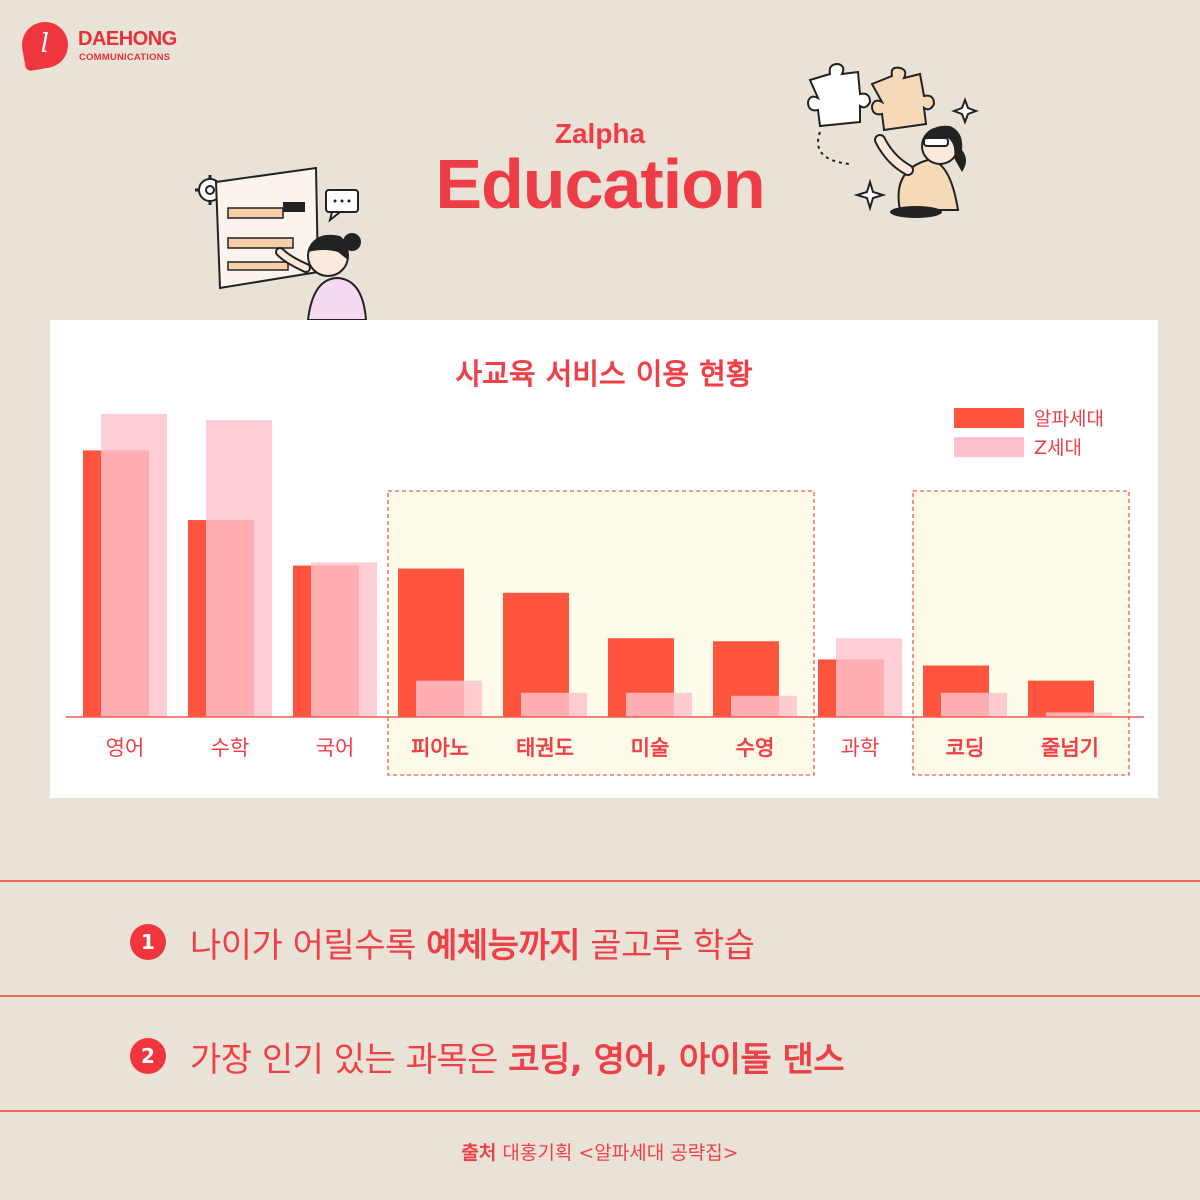 Image resolution: width=1200 pixels, height=1200 pixels. Describe the element at coordinates (321, 277) in the screenshot. I see `girl-icon` at that location.